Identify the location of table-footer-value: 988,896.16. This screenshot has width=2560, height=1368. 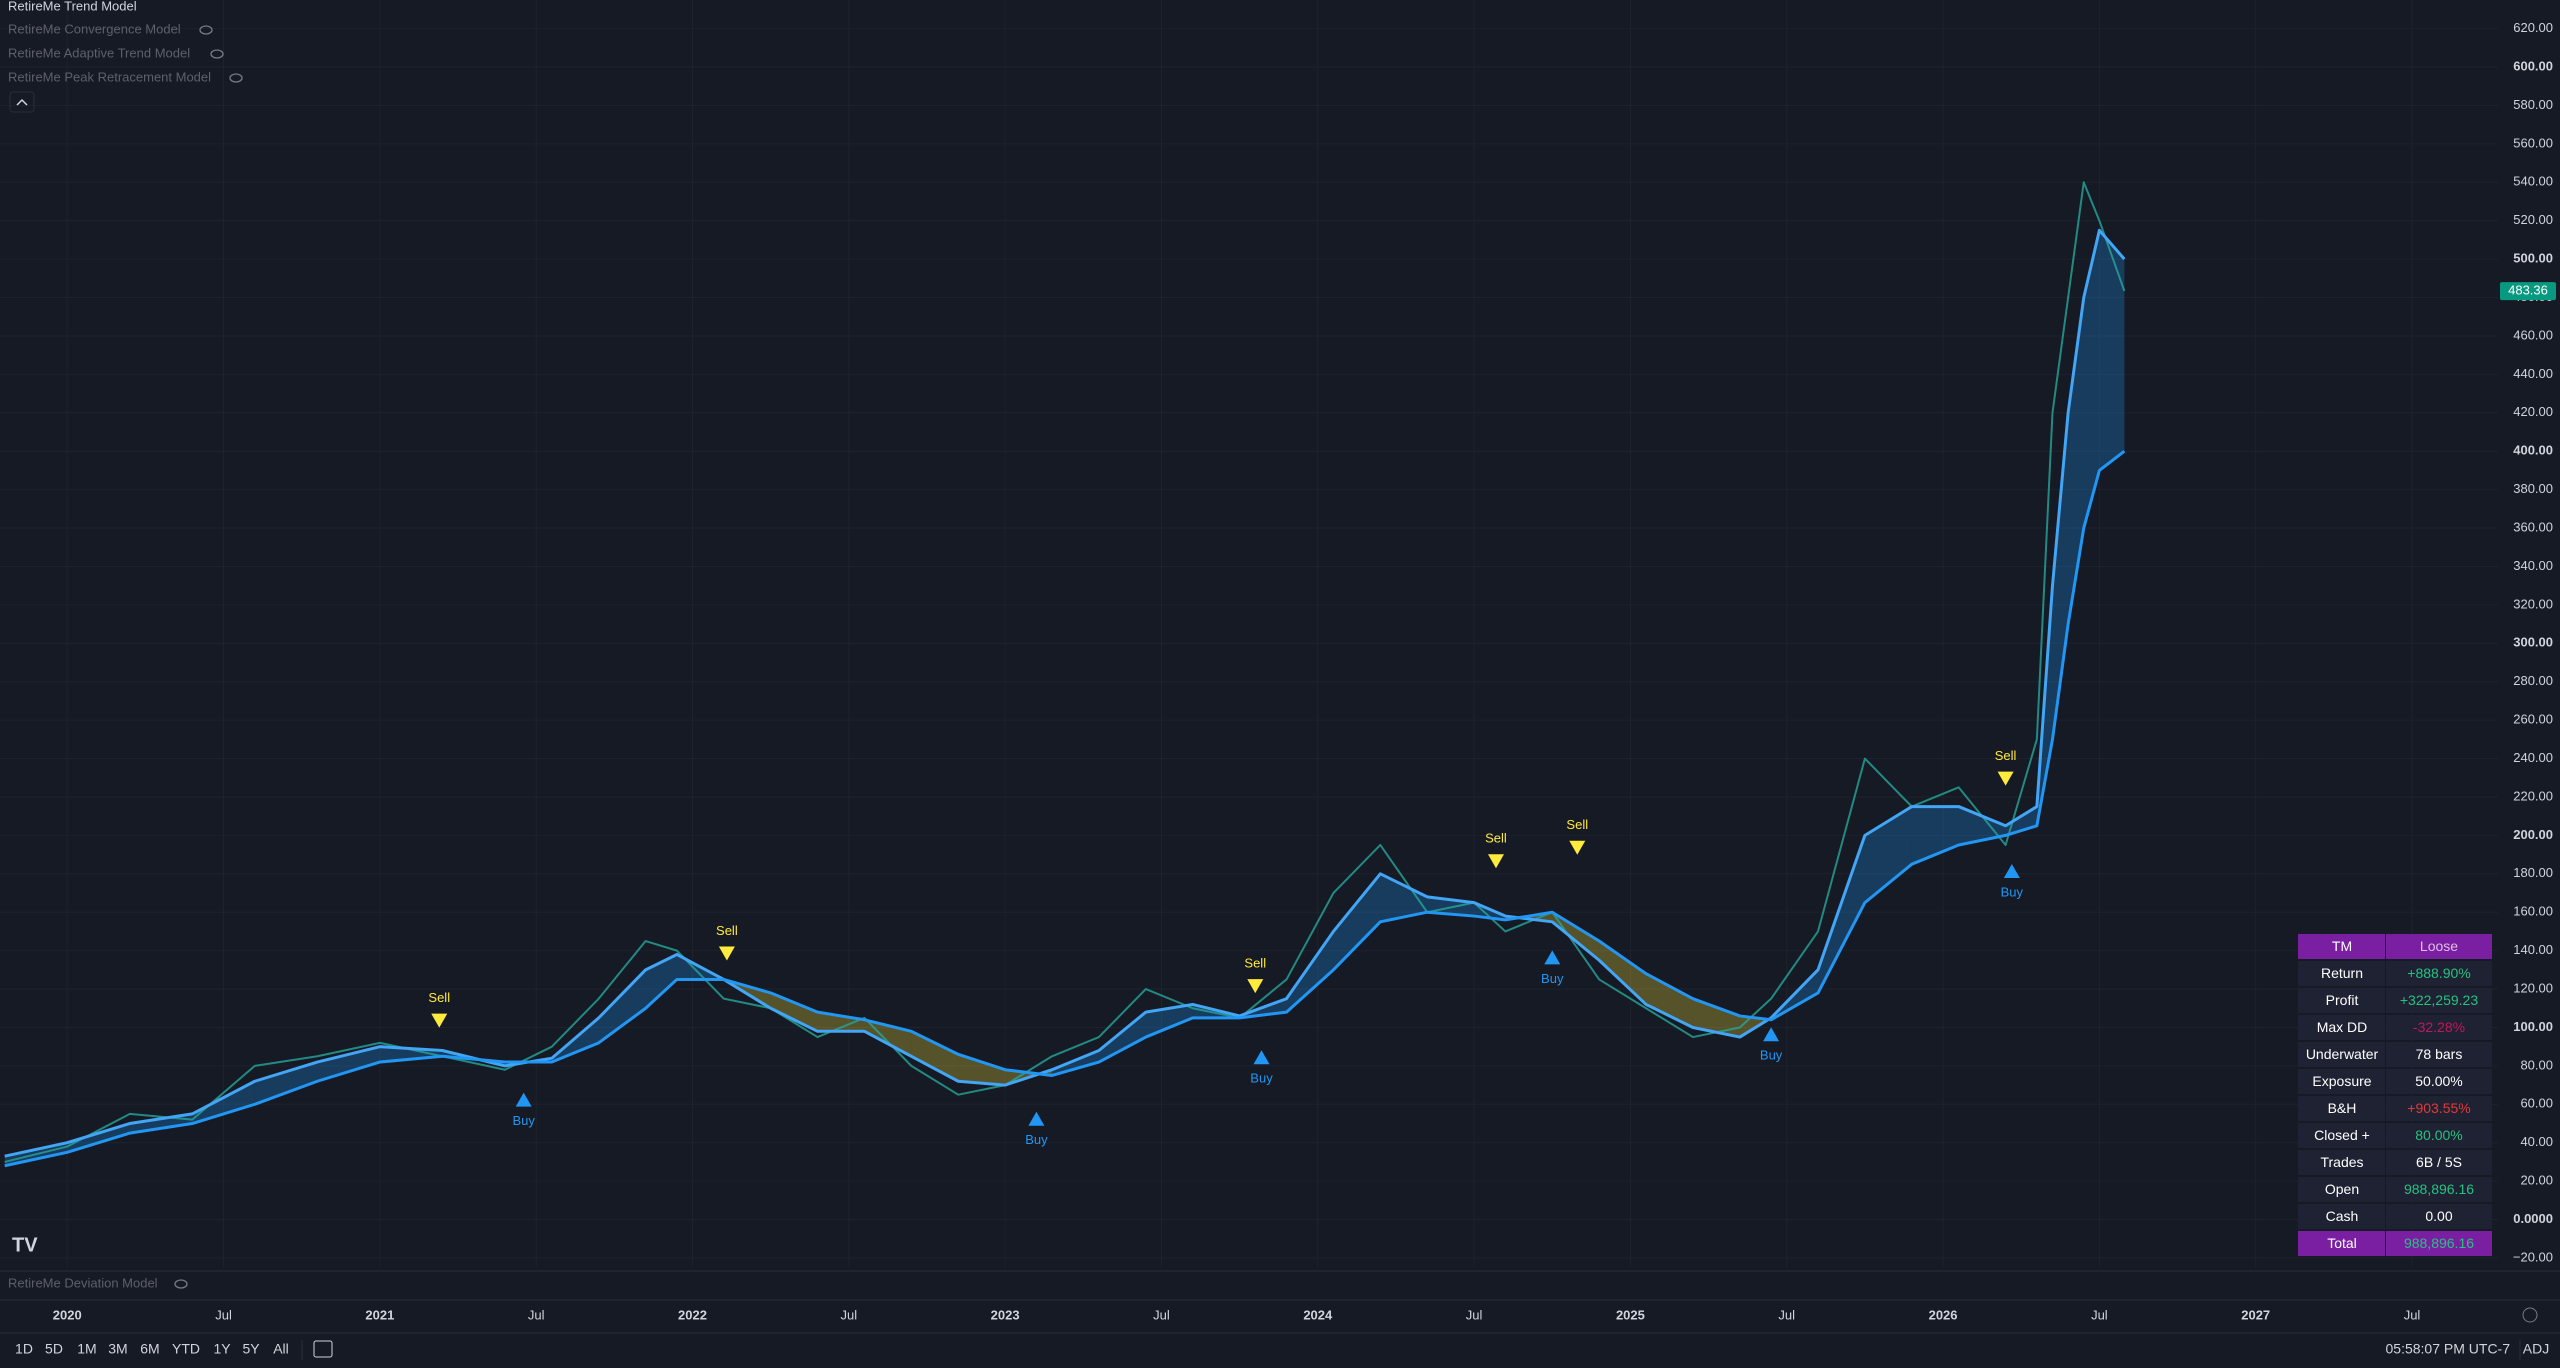
(2439, 1243).